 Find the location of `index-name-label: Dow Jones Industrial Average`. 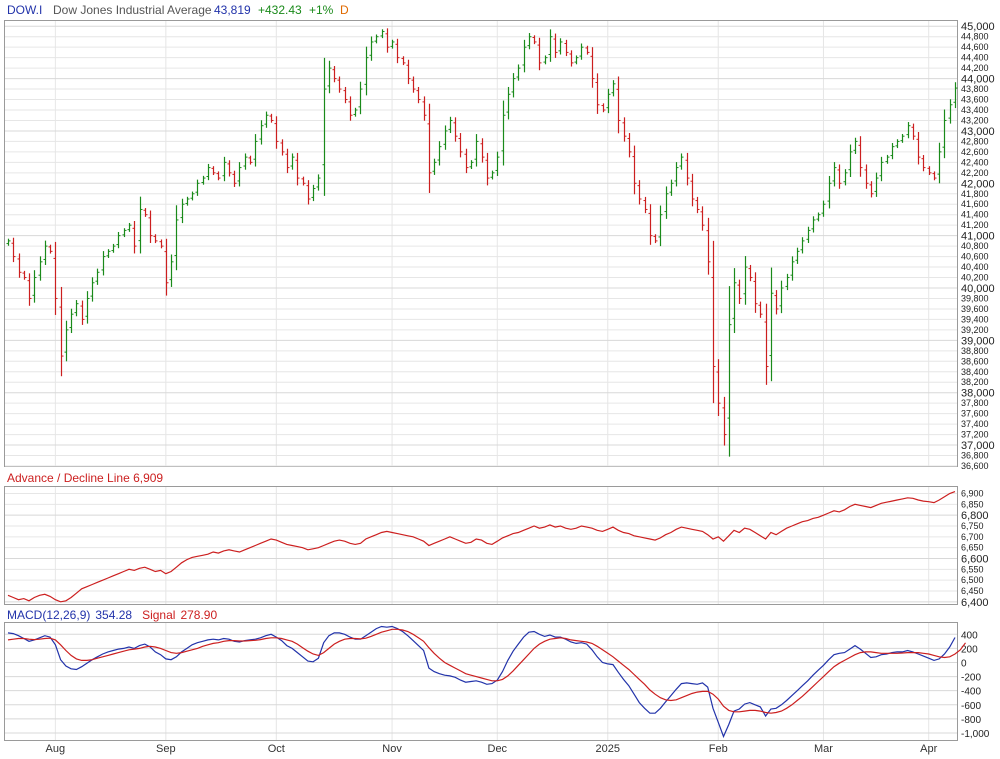

index-name-label: Dow Jones Industrial Average is located at coordinates (132, 10).